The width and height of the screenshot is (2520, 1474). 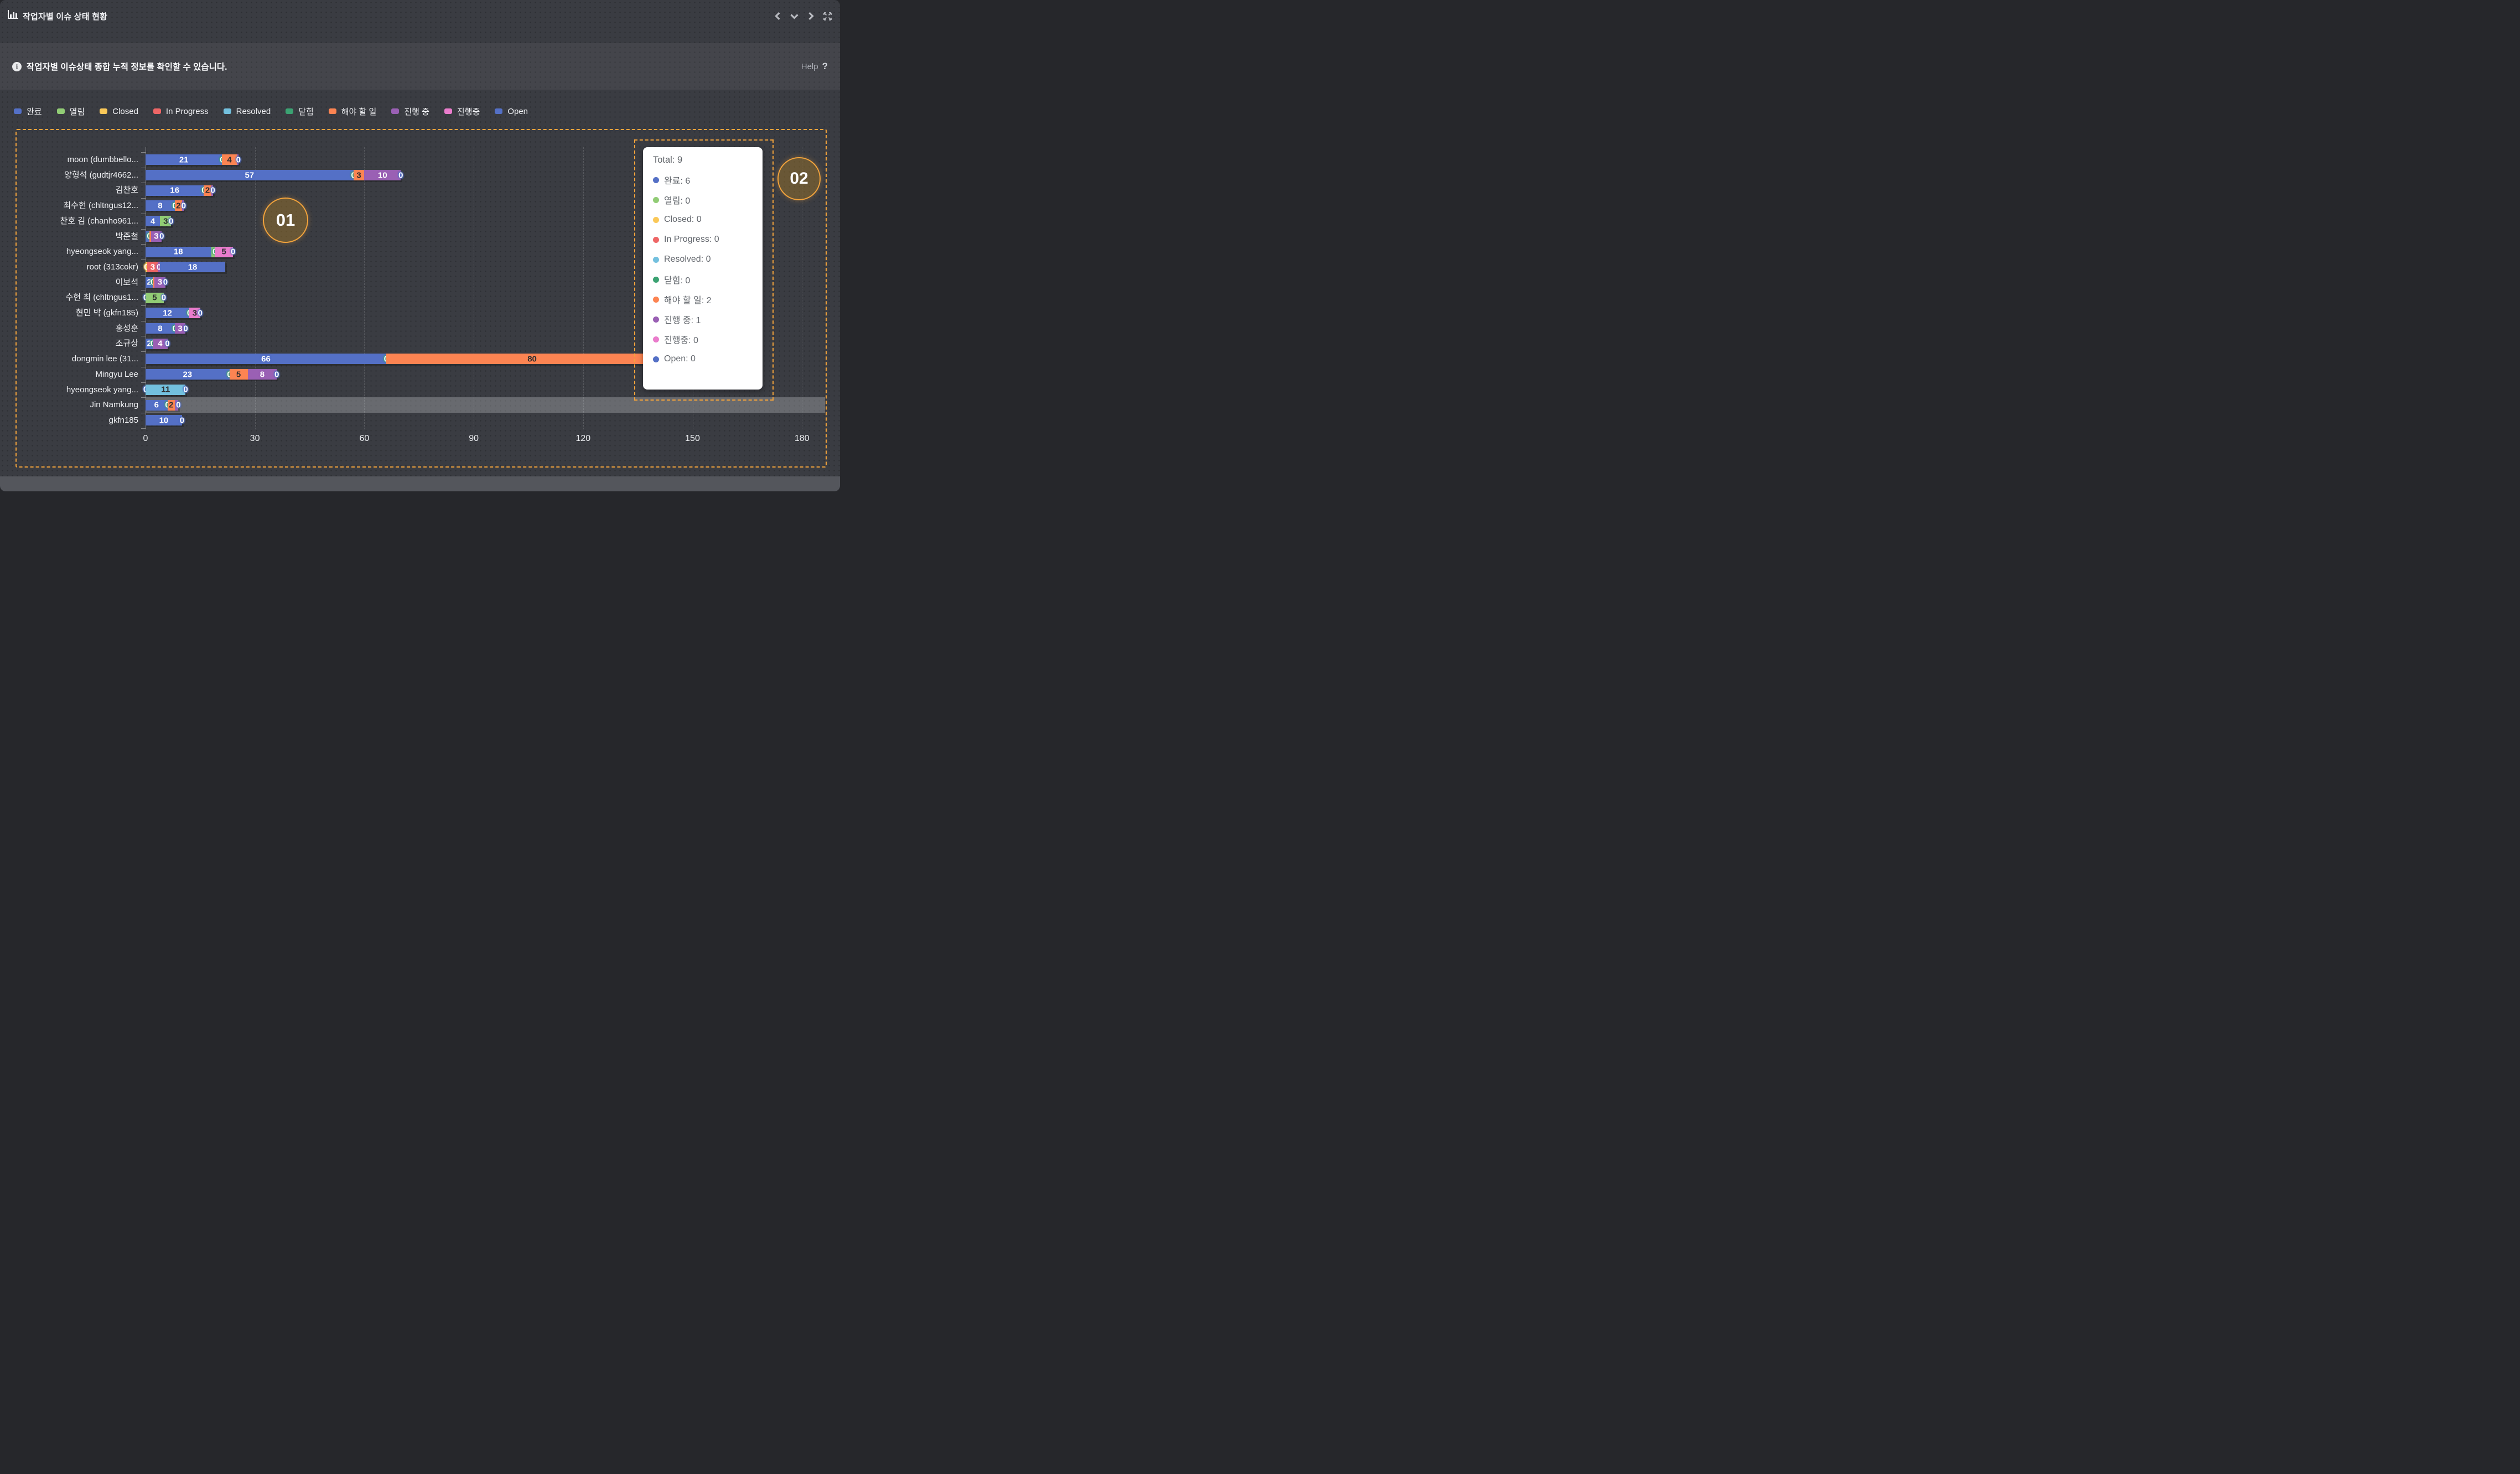 I want to click on bar-row: 6020, so click(x=163, y=405).